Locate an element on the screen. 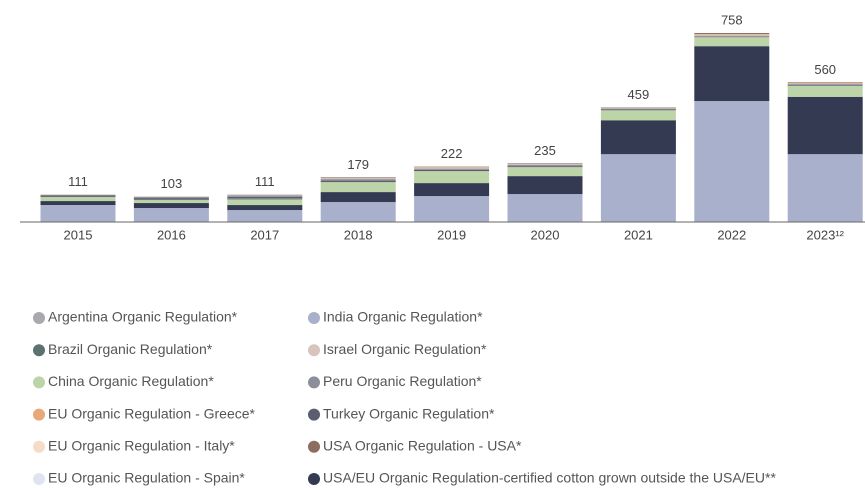 Image resolution: width=865 pixels, height=488 pixels. total-label: 103 is located at coordinates (172, 183).